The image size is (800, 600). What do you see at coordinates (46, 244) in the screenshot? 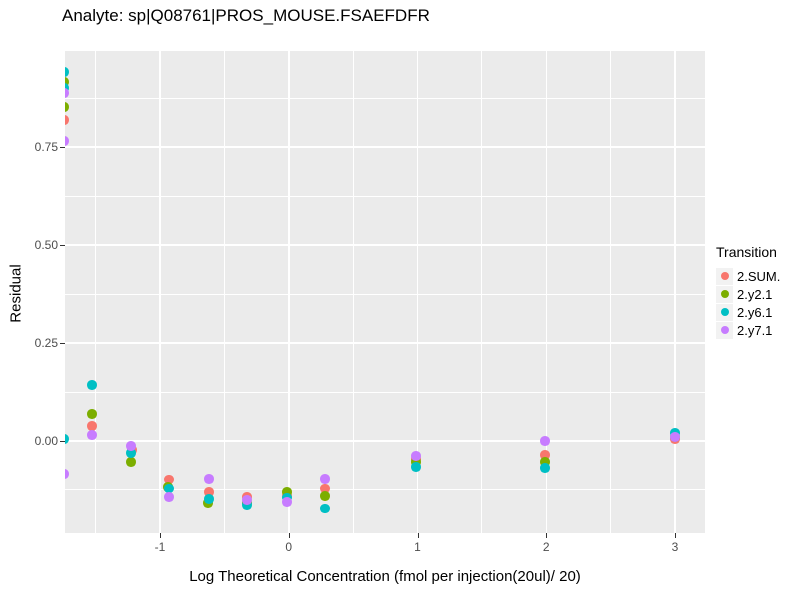
I see `y-tick-label: 0.50` at bounding box center [46, 244].